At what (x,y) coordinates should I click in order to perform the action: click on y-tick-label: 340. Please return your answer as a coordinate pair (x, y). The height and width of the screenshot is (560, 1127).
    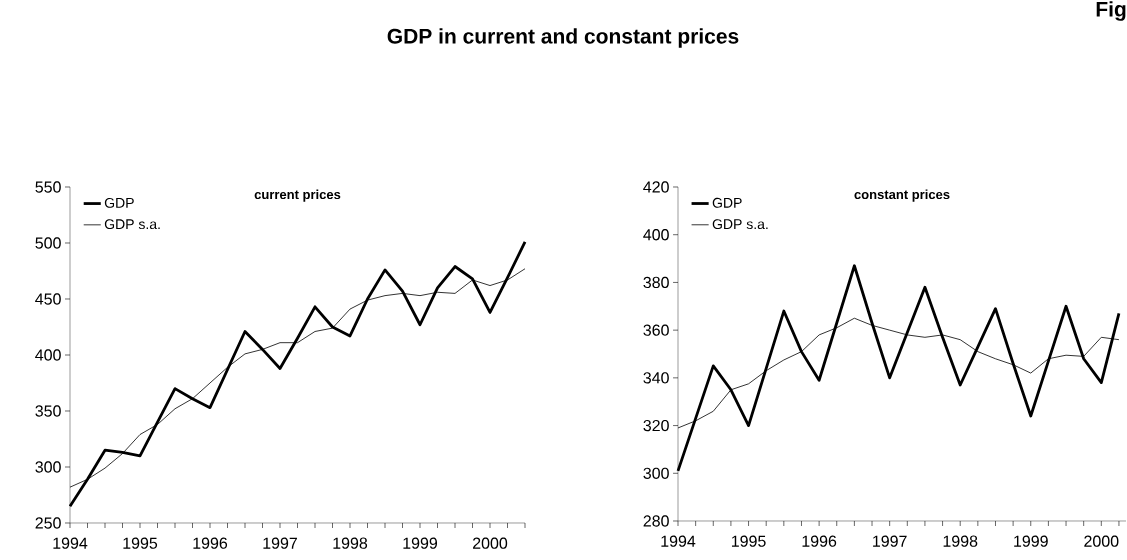
    Looking at the image, I should click on (656, 378).